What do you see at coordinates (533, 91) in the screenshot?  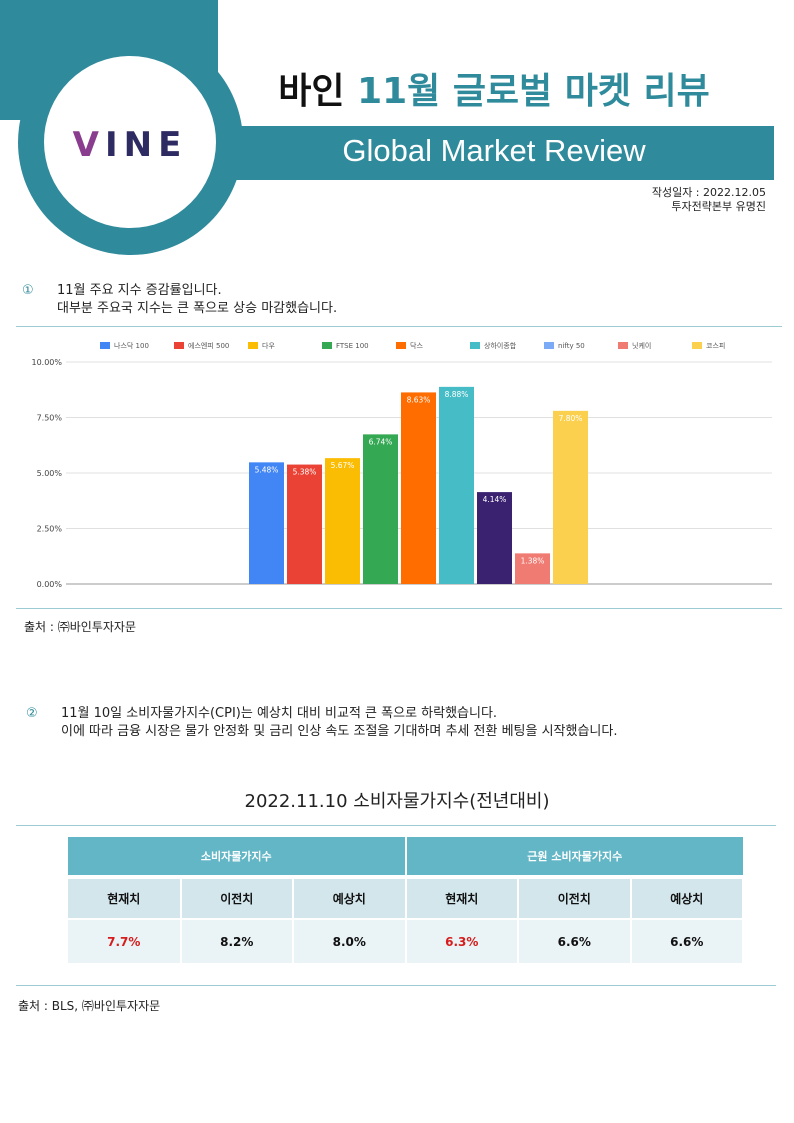 I see `title-accent: 11월 글로벌 마켓 리뷰` at bounding box center [533, 91].